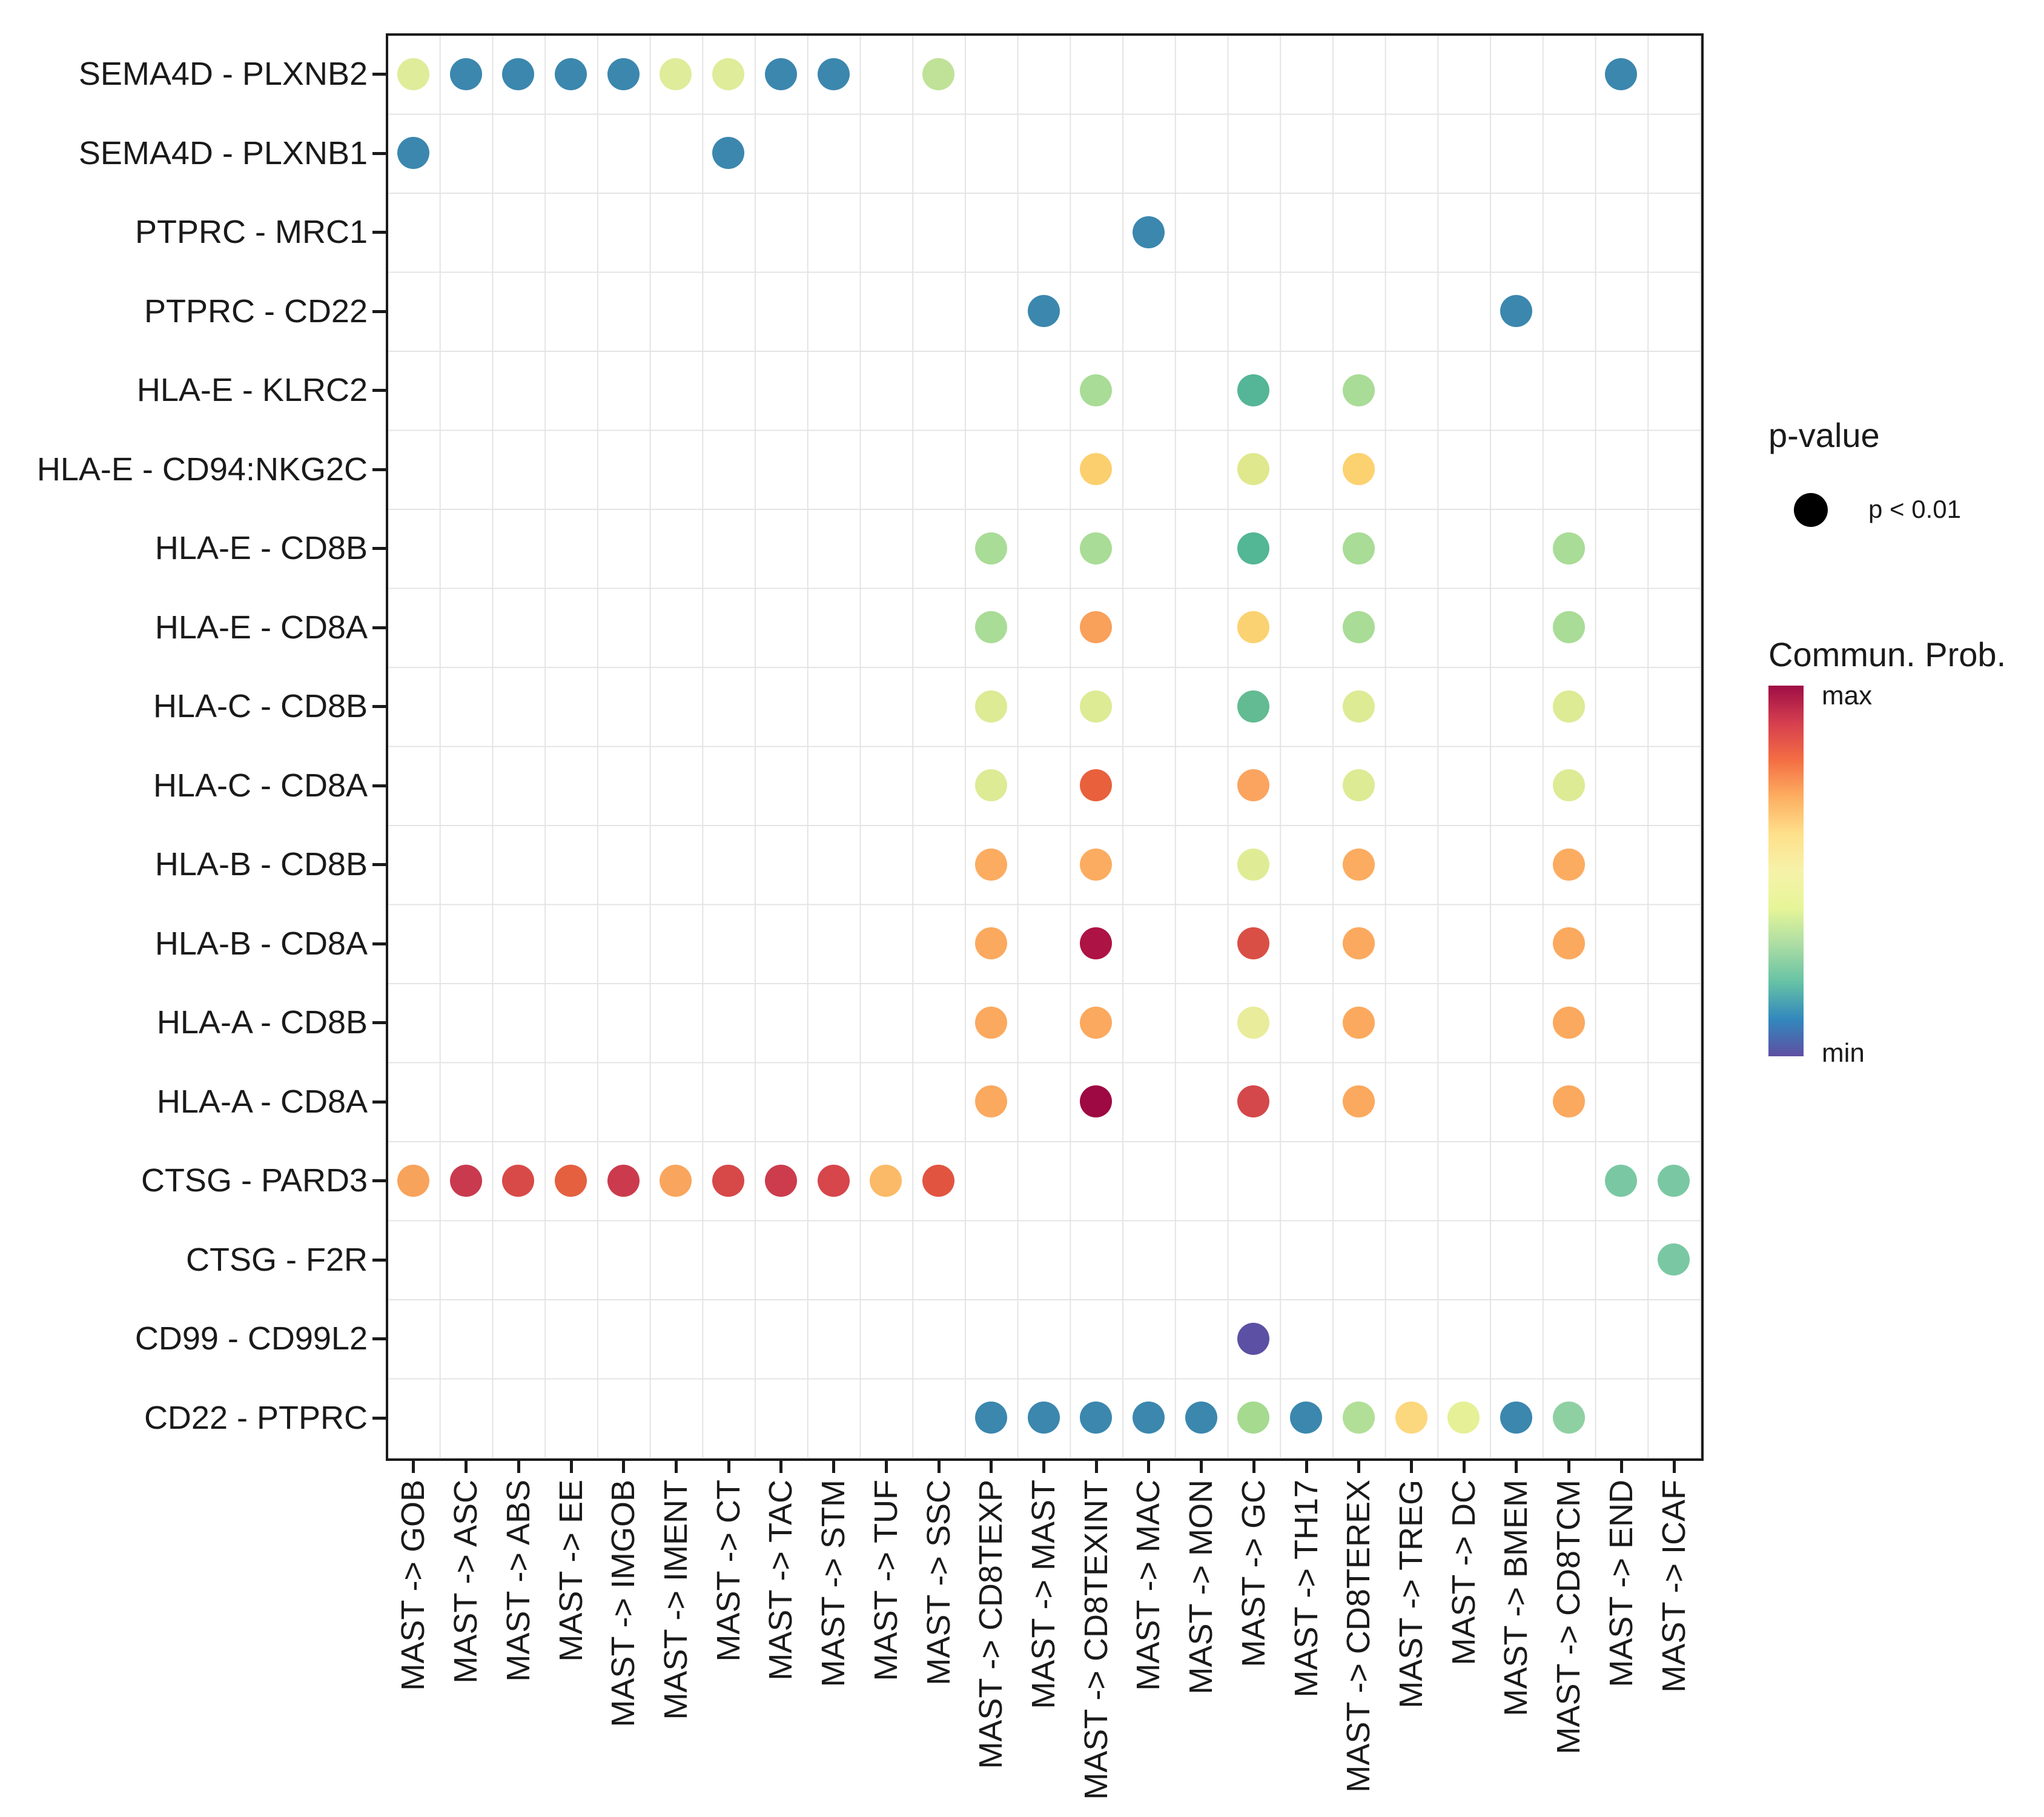  What do you see at coordinates (518, 1581) in the screenshot?
I see `x-axis-label: MAST -> ABS` at bounding box center [518, 1581].